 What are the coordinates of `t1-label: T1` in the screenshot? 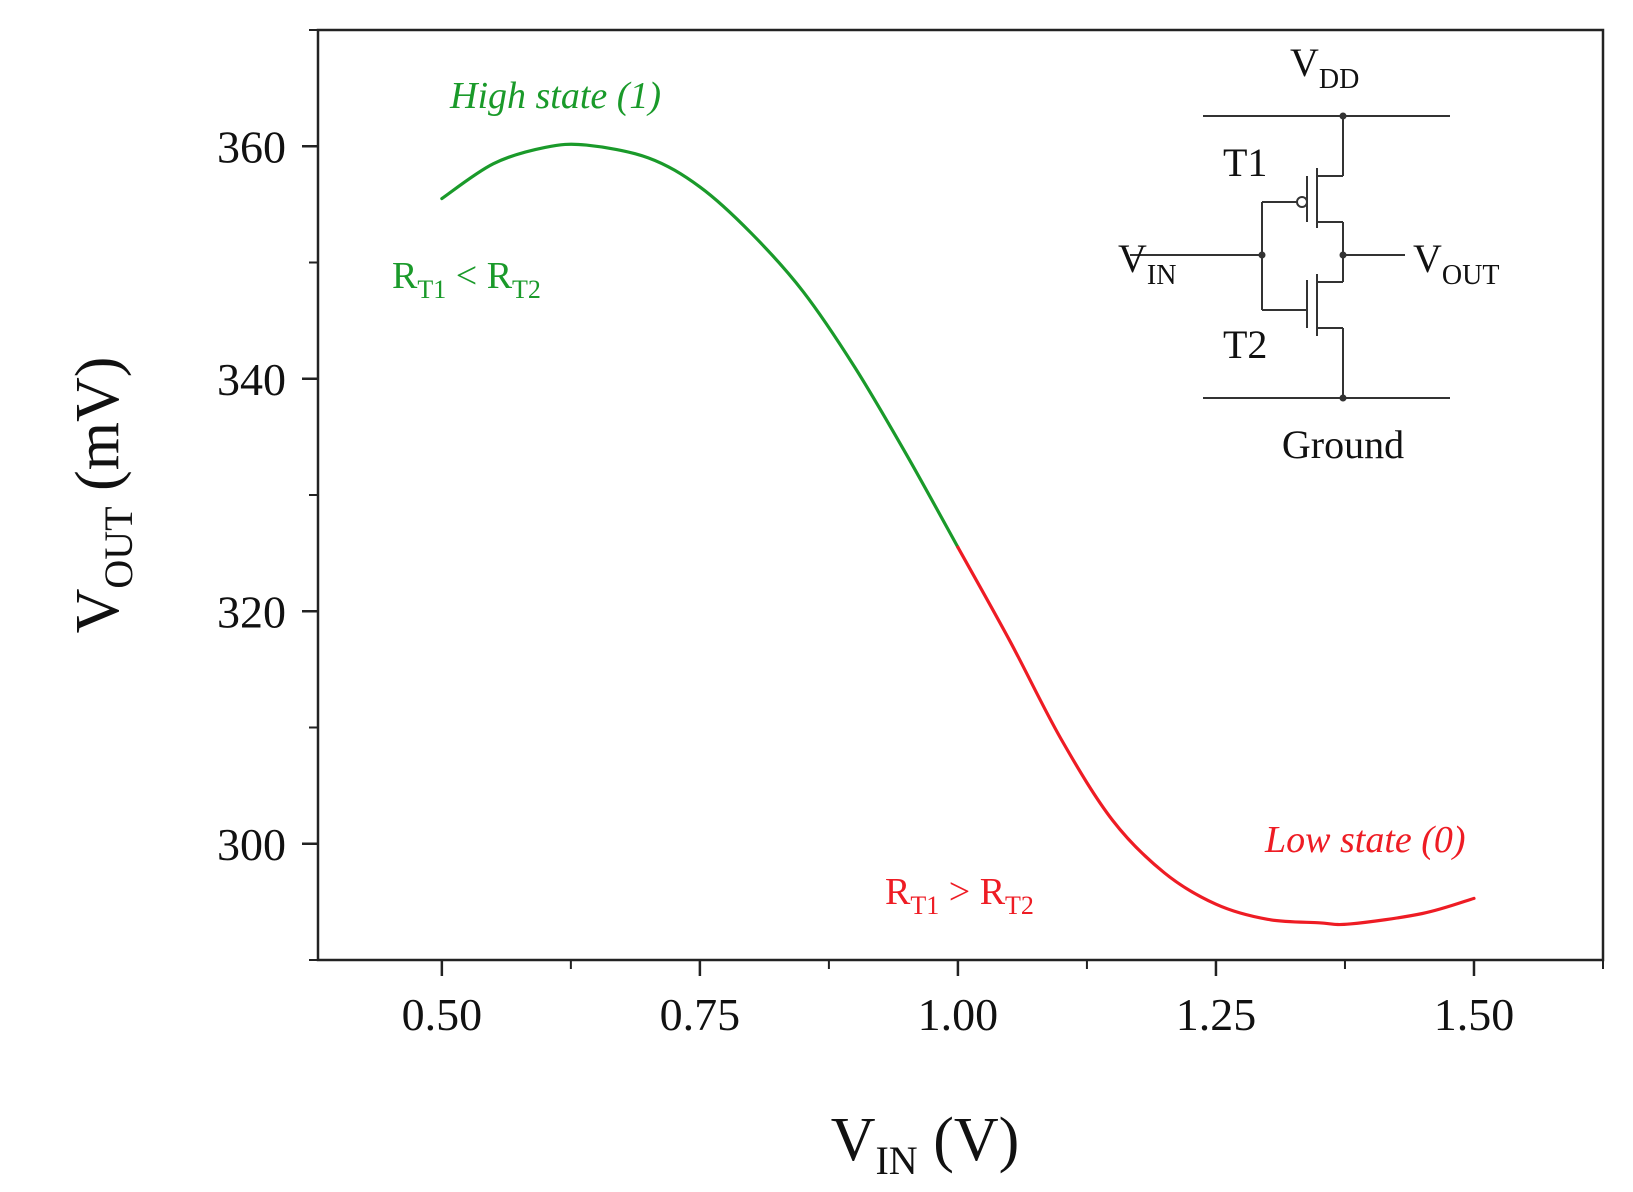 It's located at (1245, 162).